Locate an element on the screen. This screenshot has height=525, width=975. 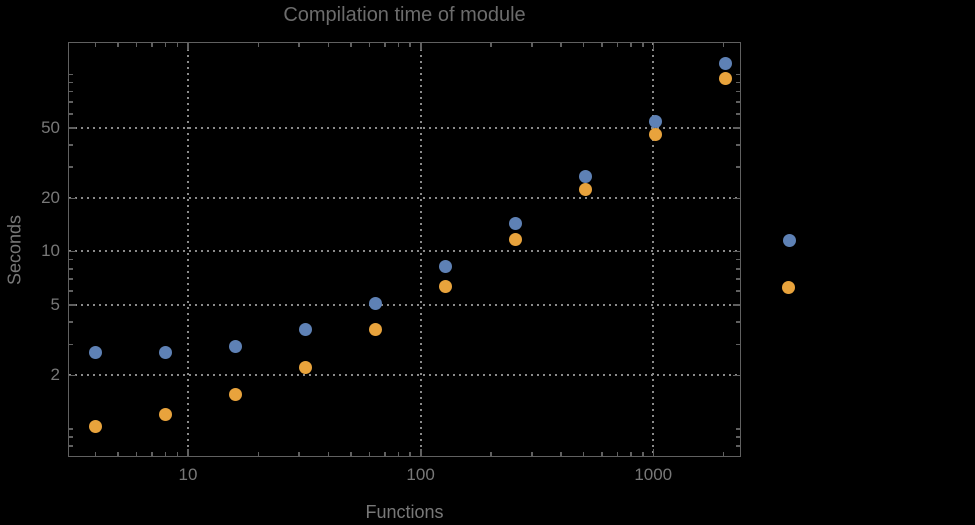
x-tick-label: 100 is located at coordinates (420, 474).